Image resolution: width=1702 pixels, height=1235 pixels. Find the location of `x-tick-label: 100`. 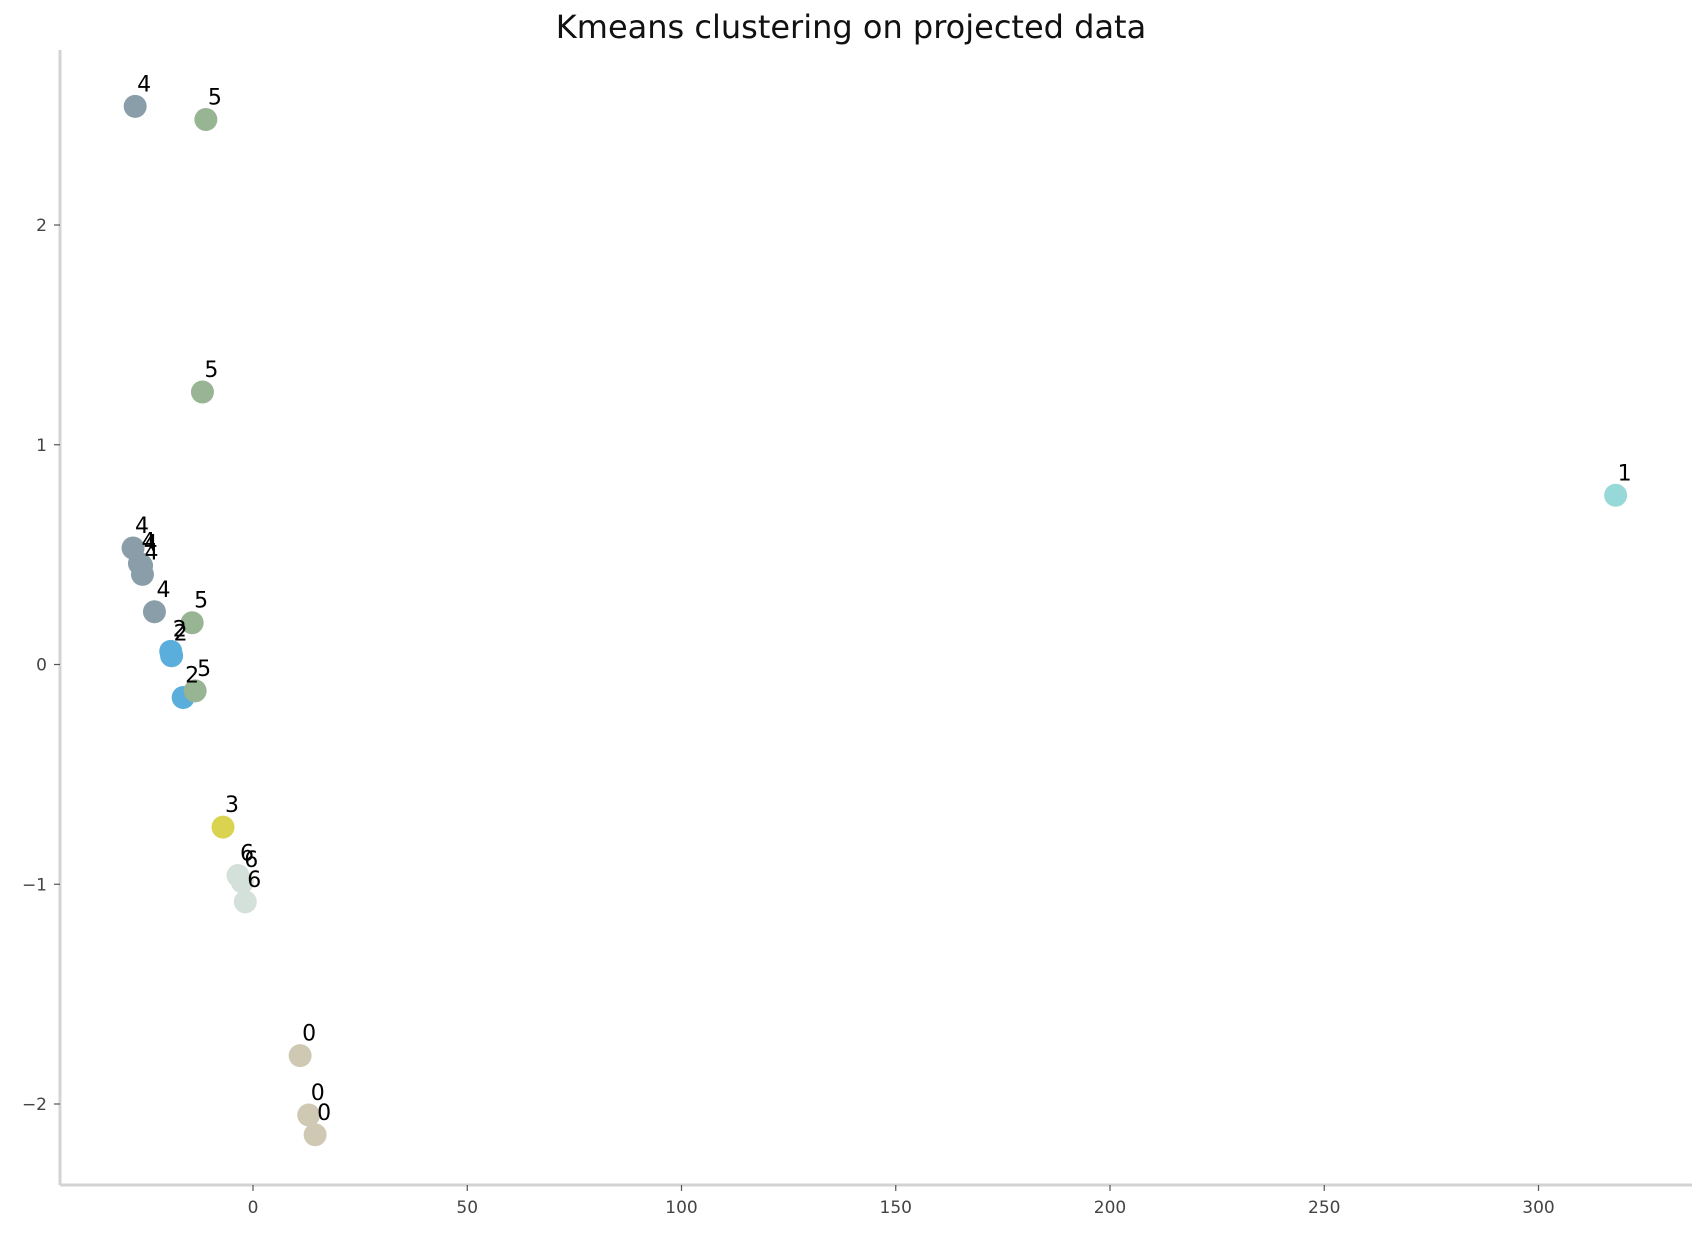

x-tick-label: 100 is located at coordinates (681, 1208).